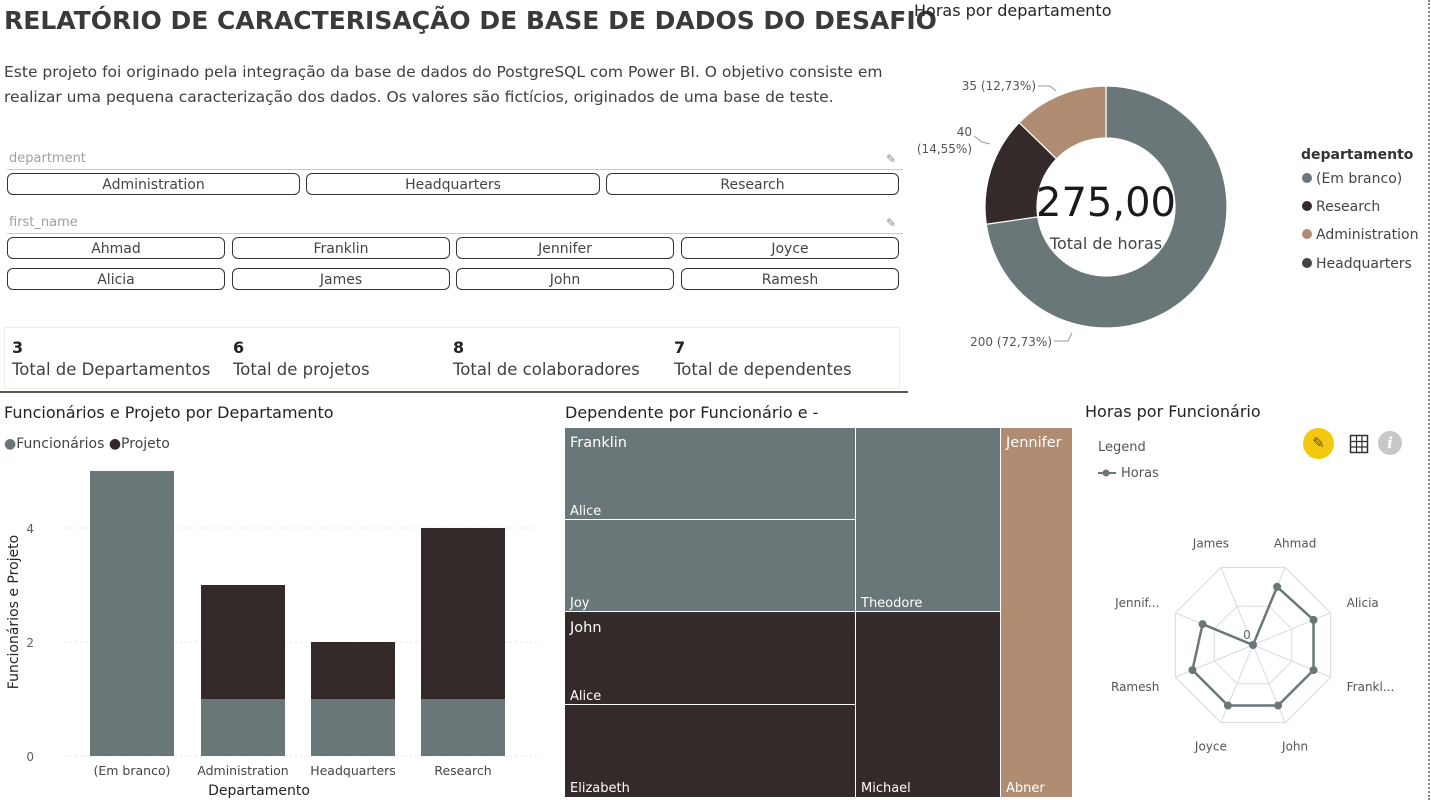  I want to click on treemap-cell-john-alice, so click(710, 658).